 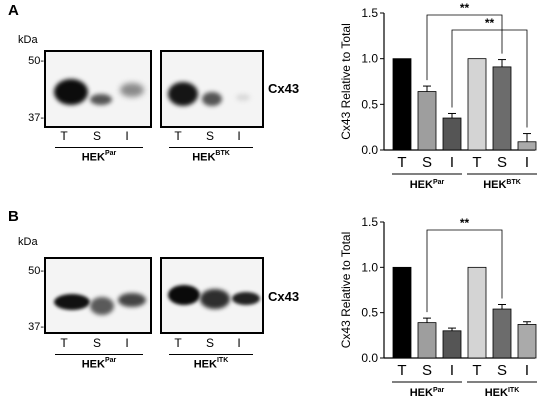 I want to click on panel-label: B, so click(x=13, y=216).